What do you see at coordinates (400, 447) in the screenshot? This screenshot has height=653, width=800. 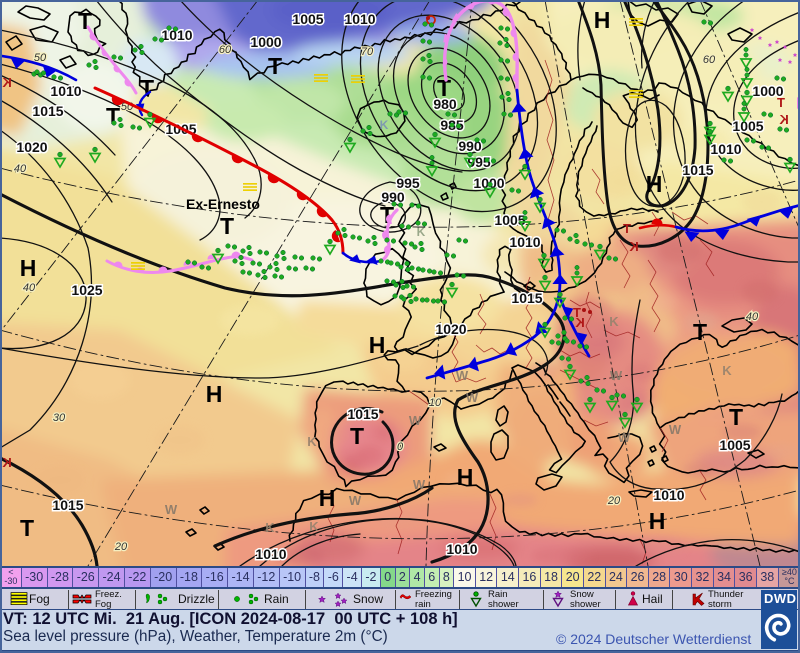 I see `svg-text: 0` at bounding box center [400, 447].